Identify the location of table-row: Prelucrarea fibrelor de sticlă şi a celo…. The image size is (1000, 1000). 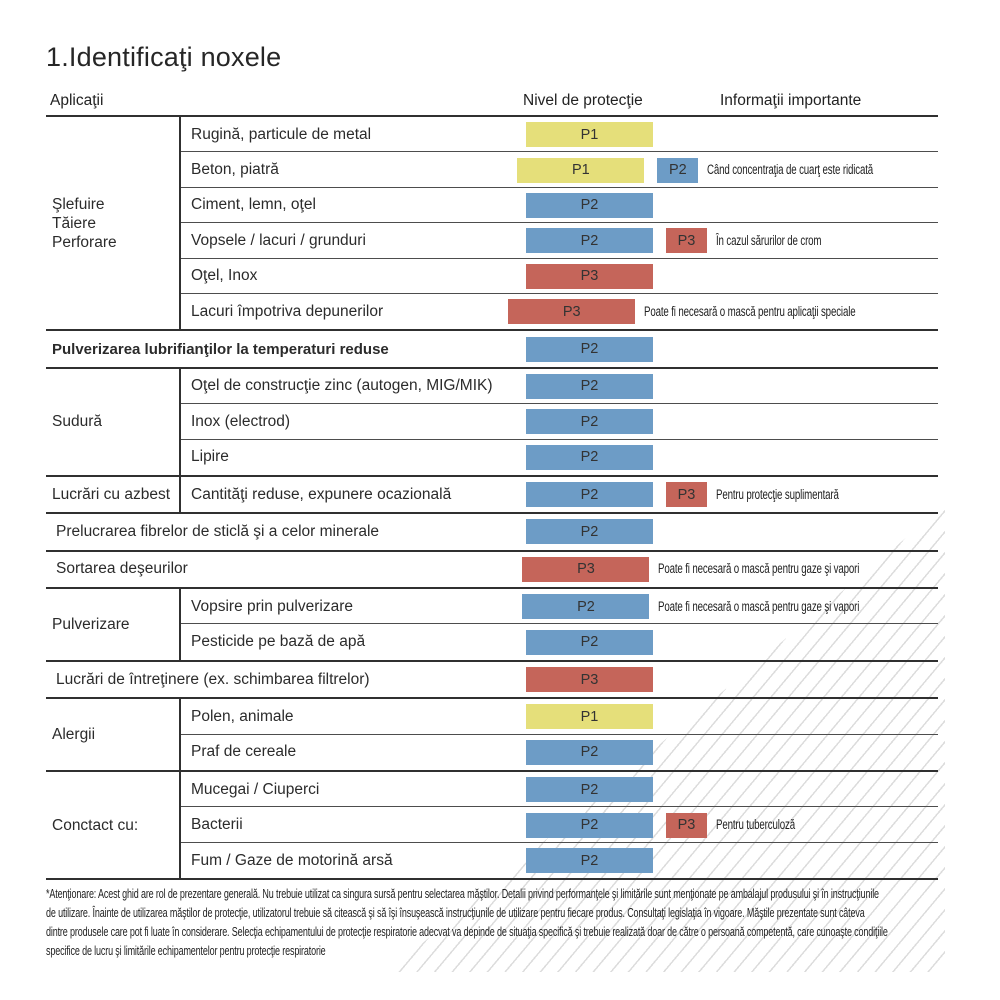
(492, 531).